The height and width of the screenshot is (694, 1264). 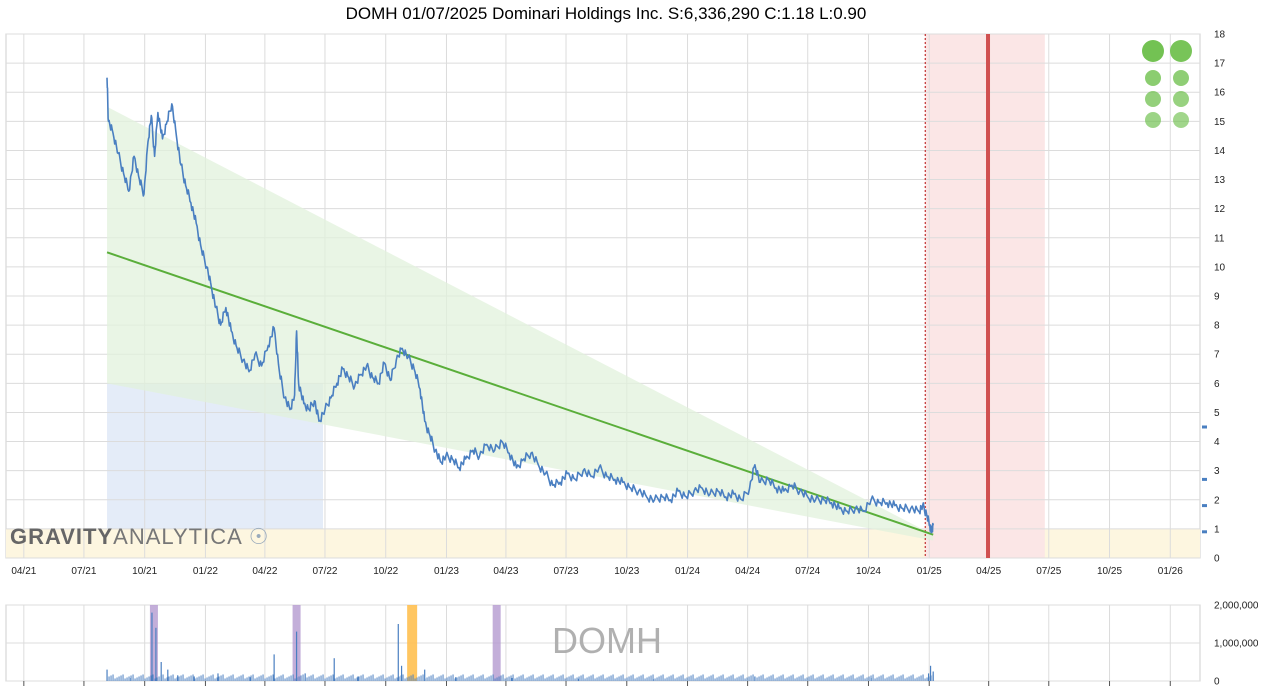 What do you see at coordinates (385, 571) in the screenshot?
I see `x-tick-label: 10/22` at bounding box center [385, 571].